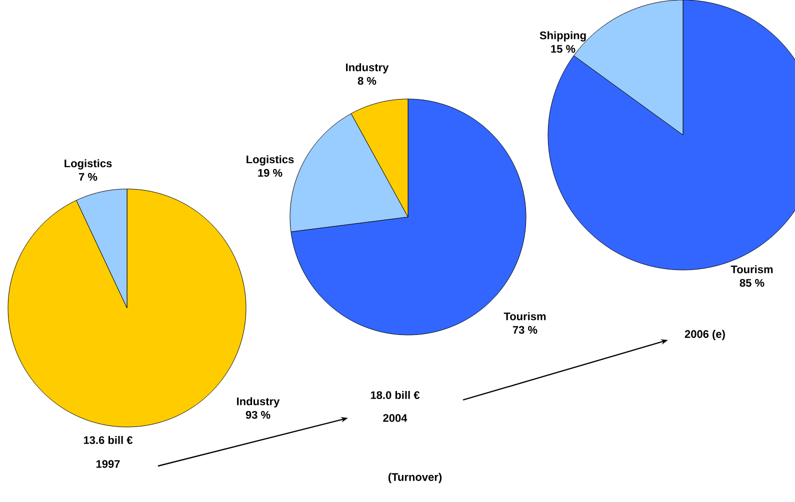 The image size is (795, 502). What do you see at coordinates (704, 335) in the screenshot?
I see `text: 2006 (e)` at bounding box center [704, 335].